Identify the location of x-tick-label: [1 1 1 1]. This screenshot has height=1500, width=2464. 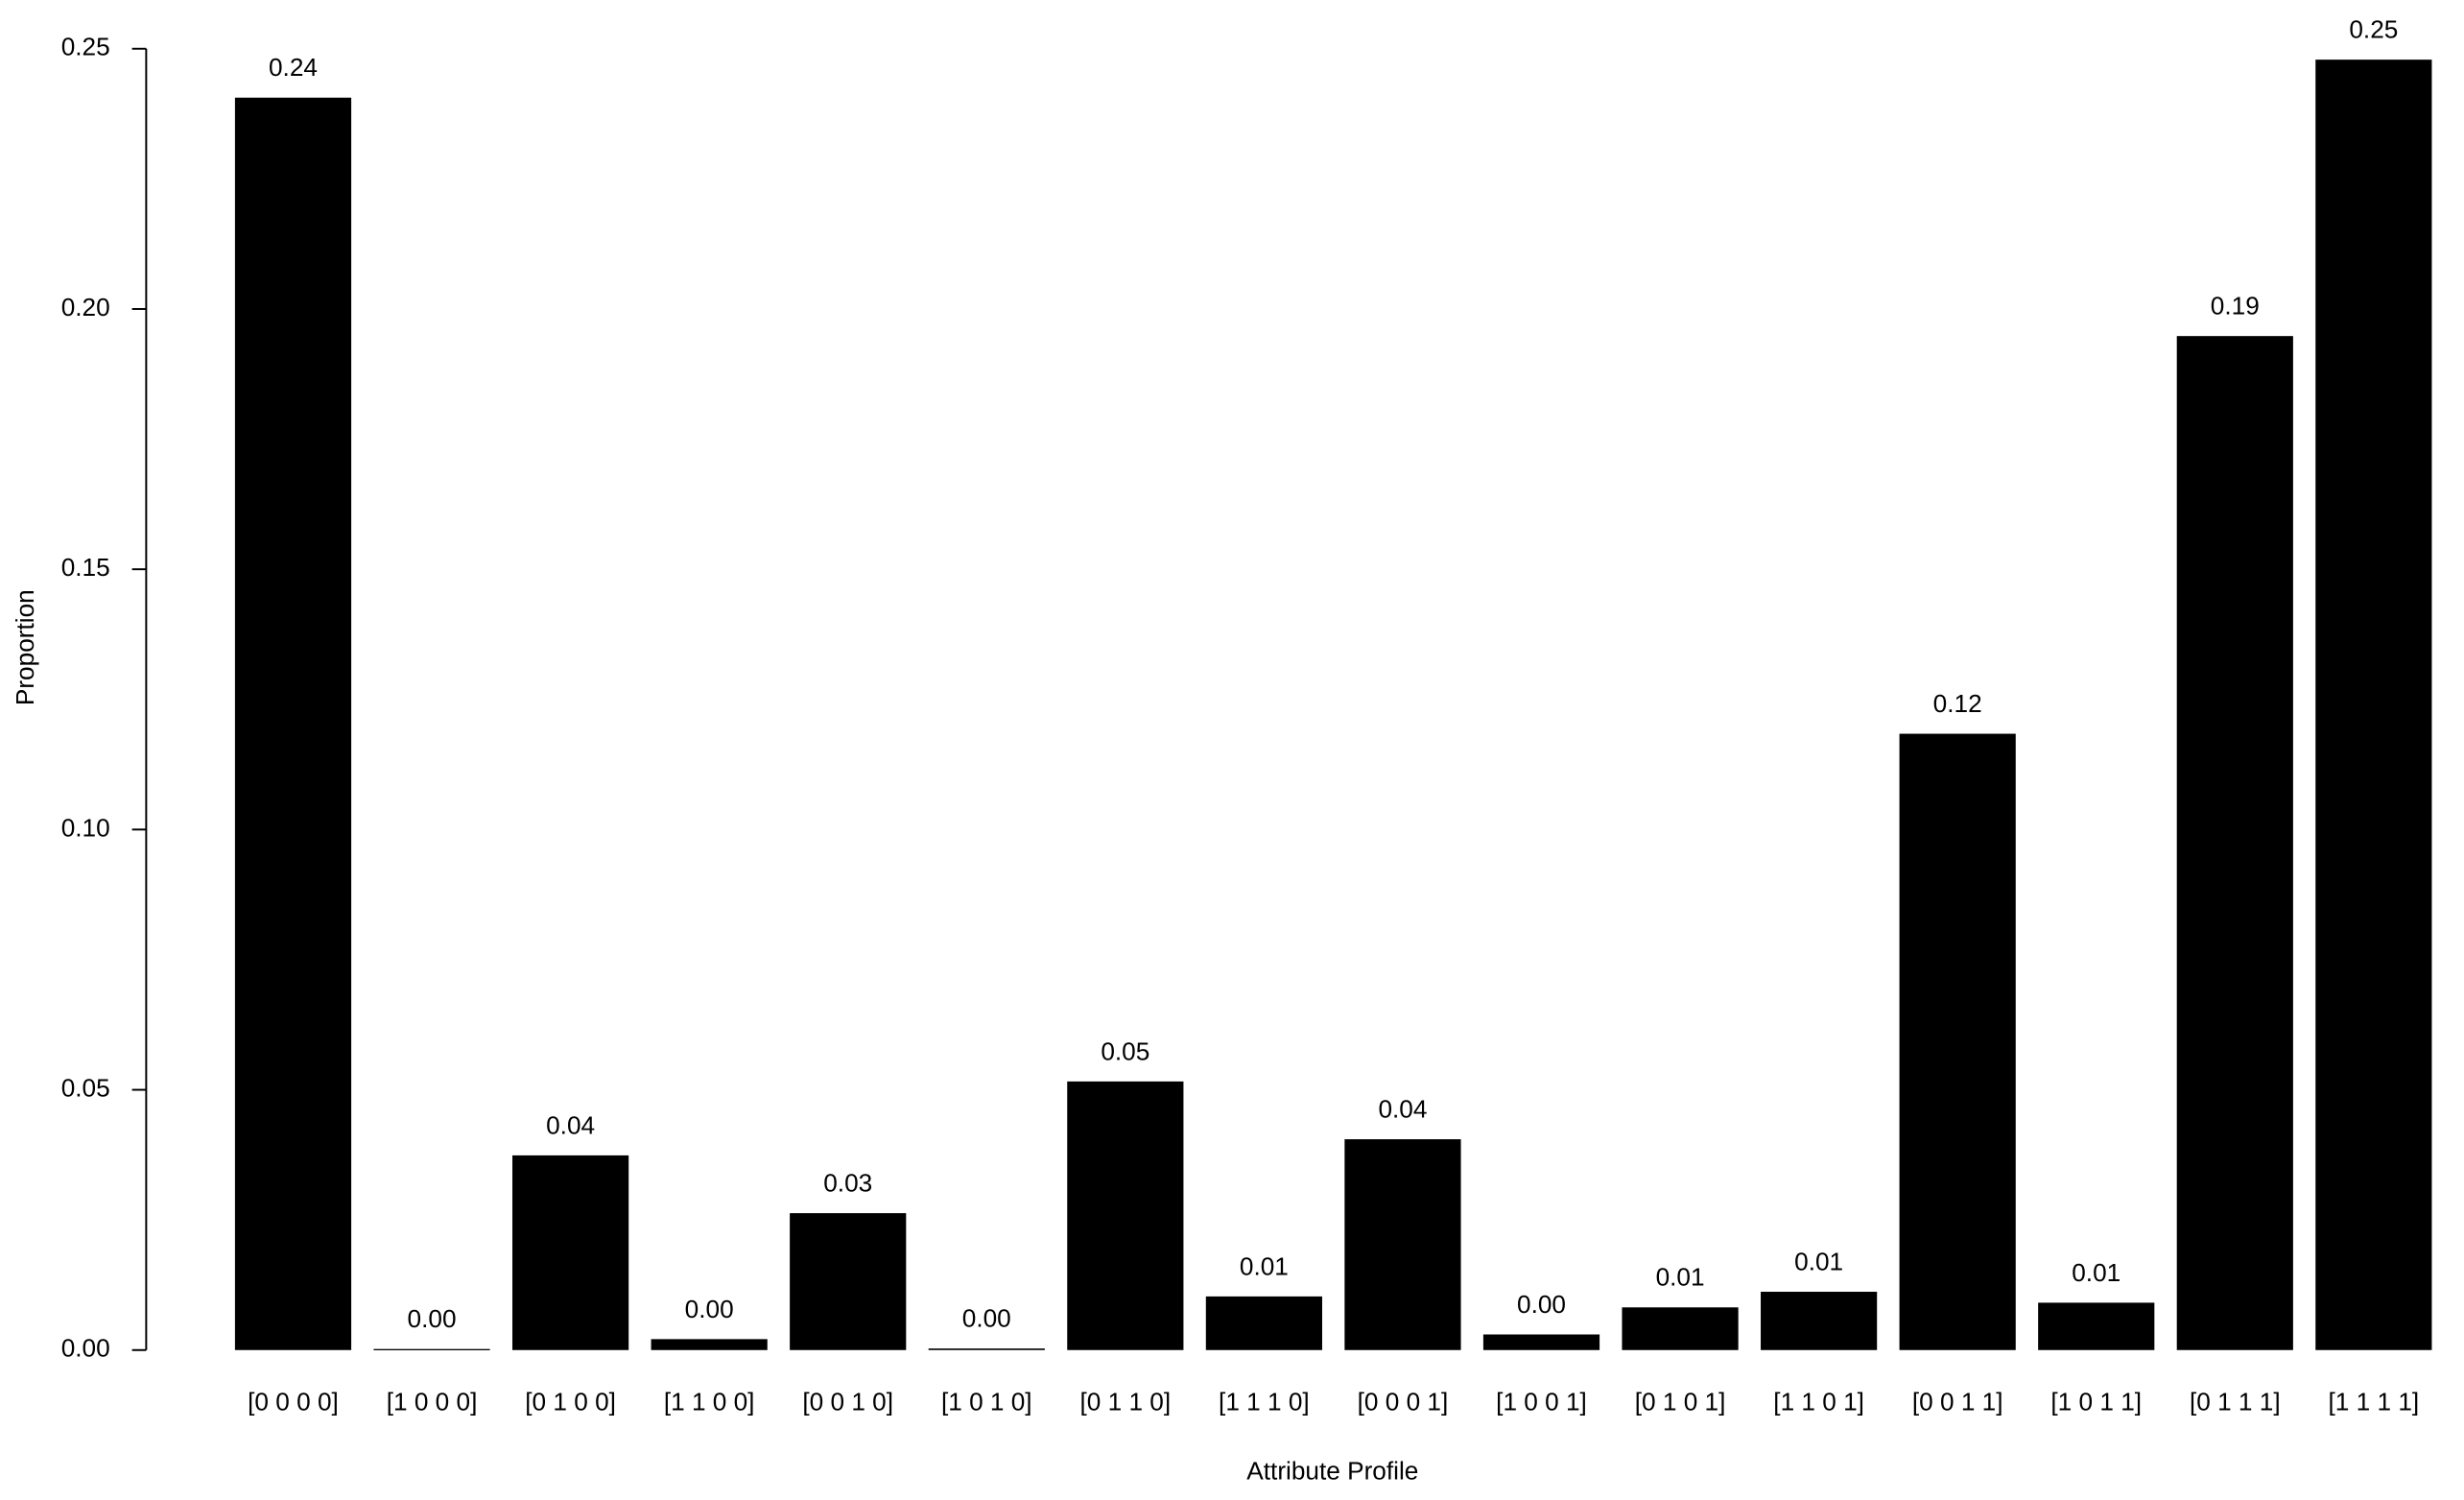
(2374, 1401).